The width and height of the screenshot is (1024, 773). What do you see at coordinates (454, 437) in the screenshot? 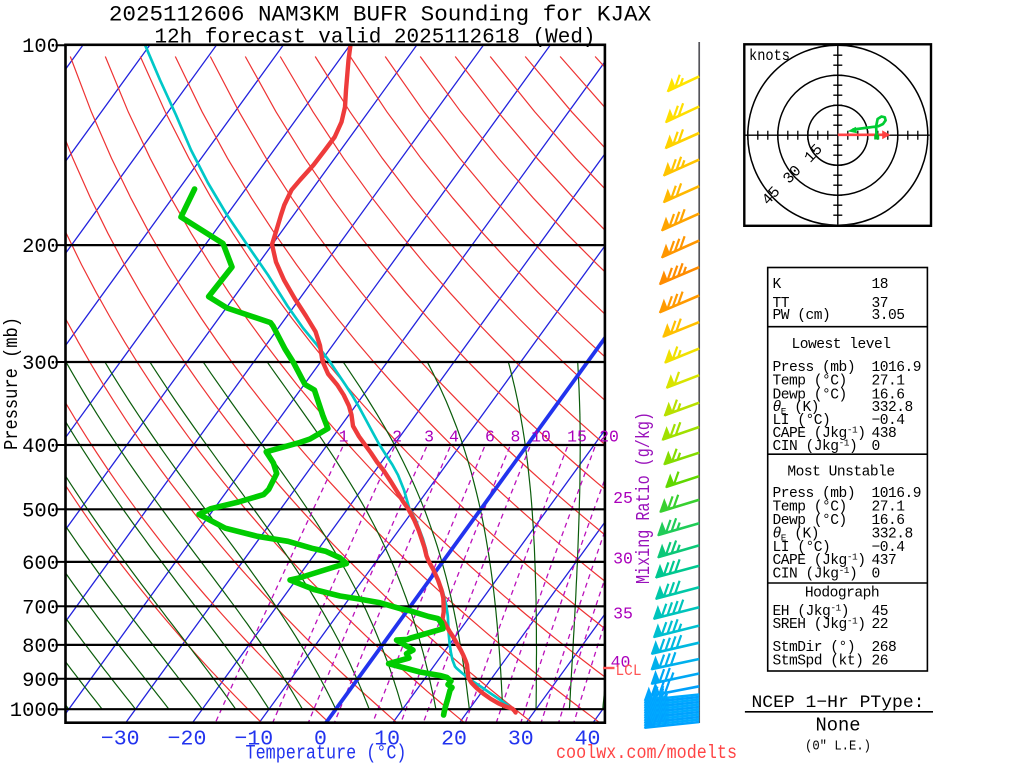
I see `svg-text: 4` at bounding box center [454, 437].